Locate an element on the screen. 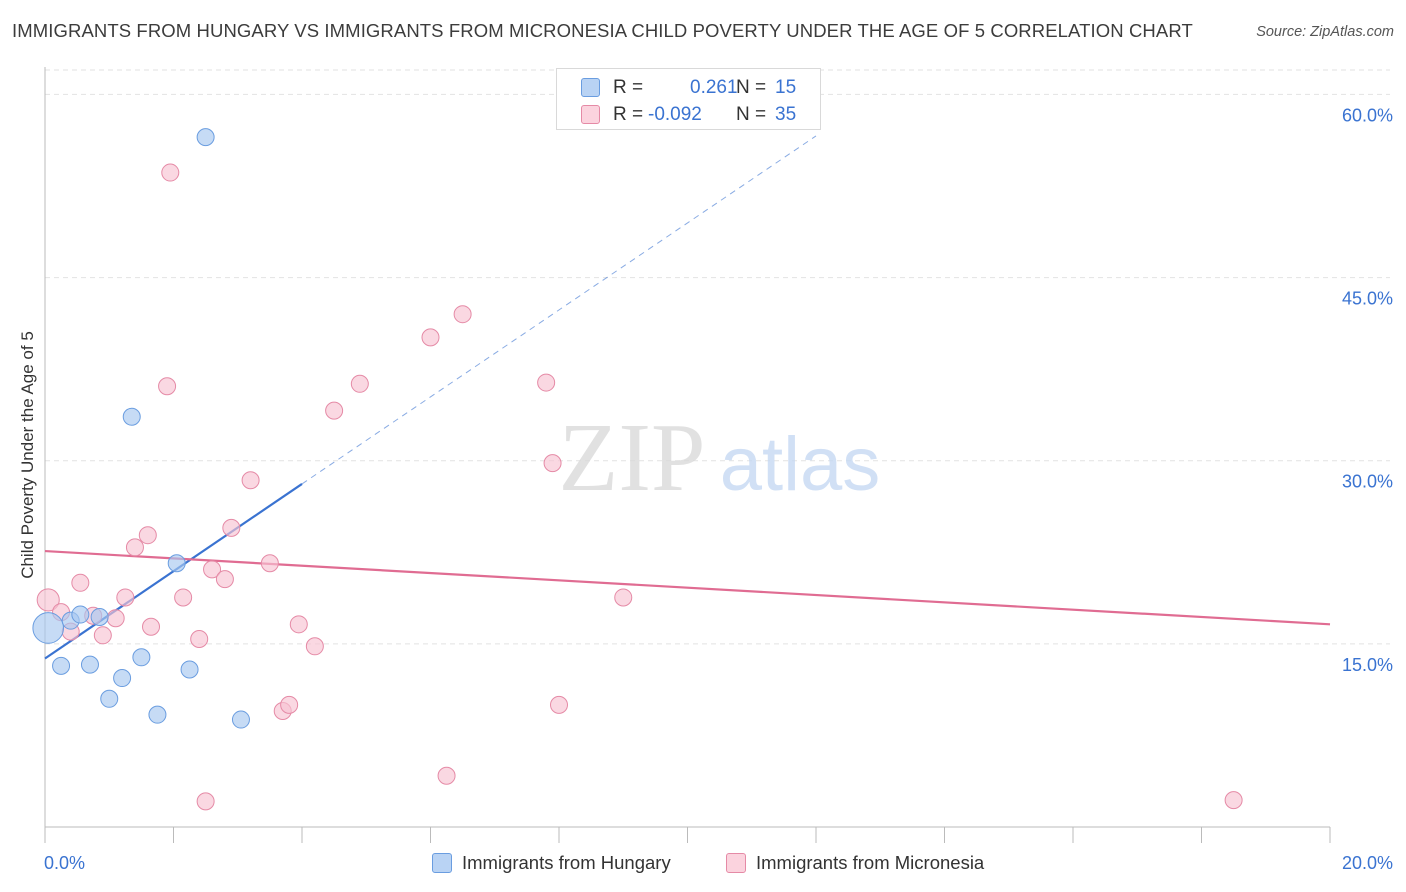  watermark-atlas: atlas is located at coordinates (800, 464).